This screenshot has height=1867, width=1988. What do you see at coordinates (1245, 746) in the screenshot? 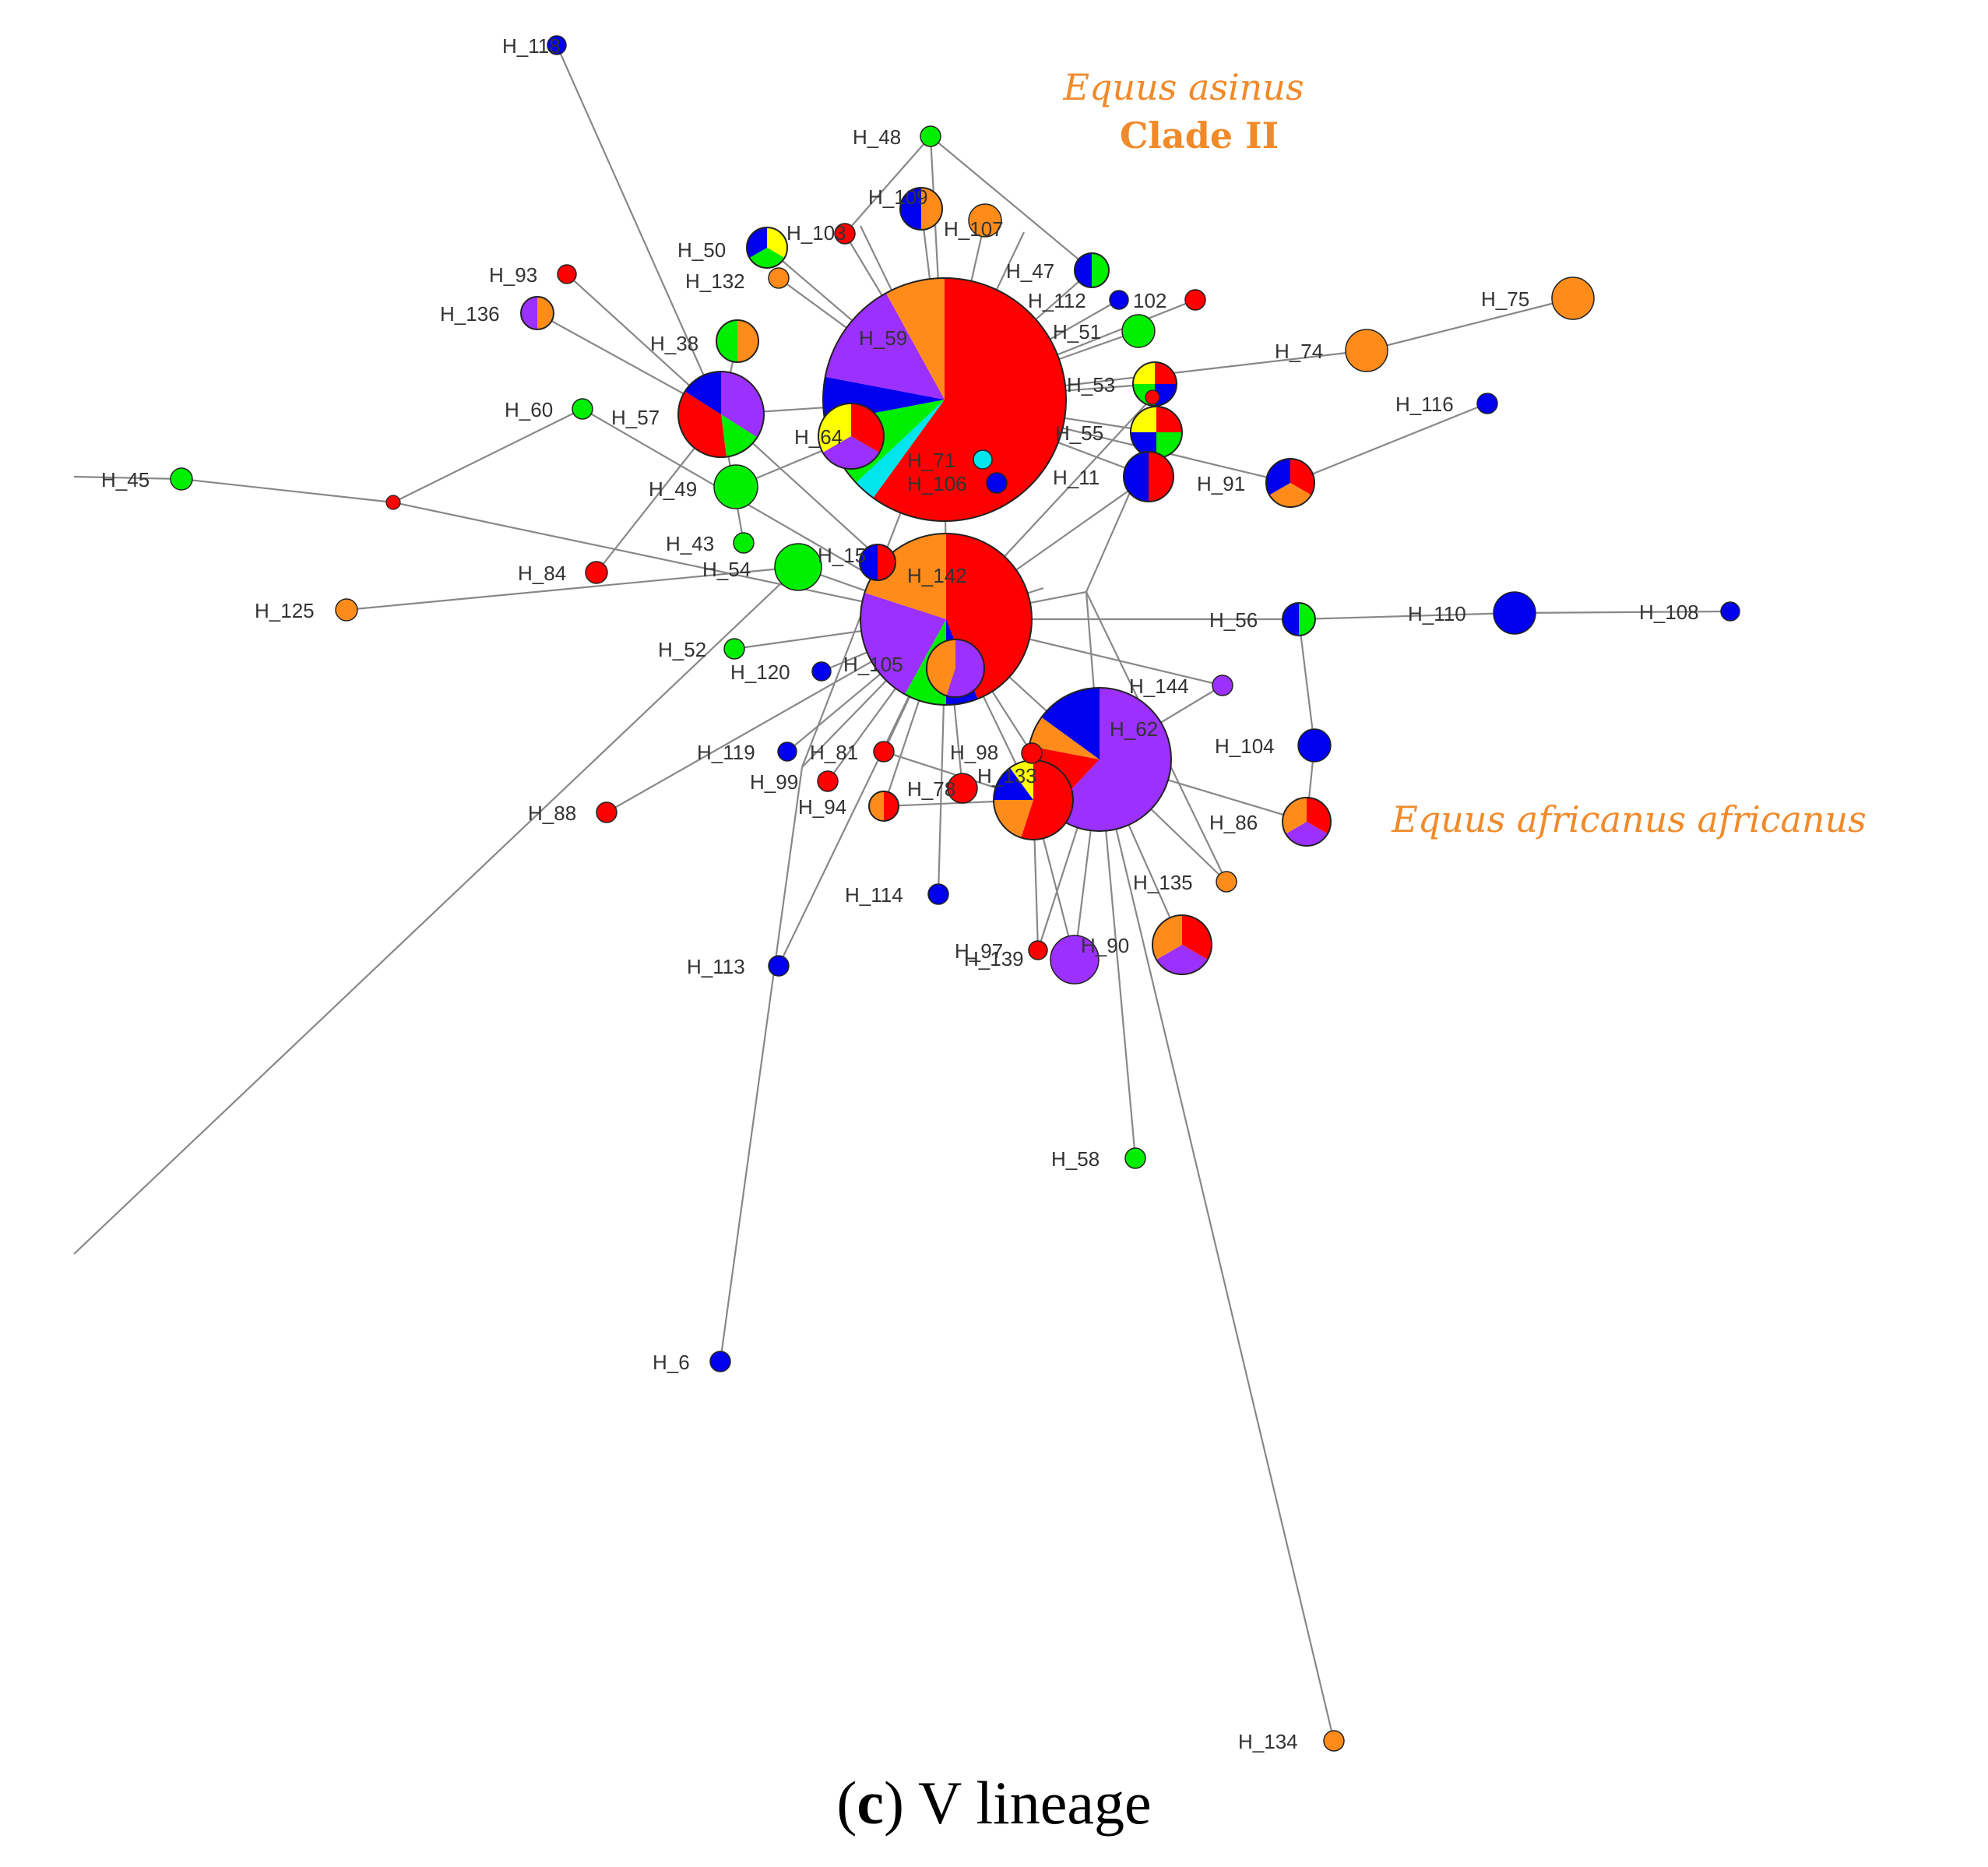
I see `node-label-h-104: H_104` at bounding box center [1245, 746].